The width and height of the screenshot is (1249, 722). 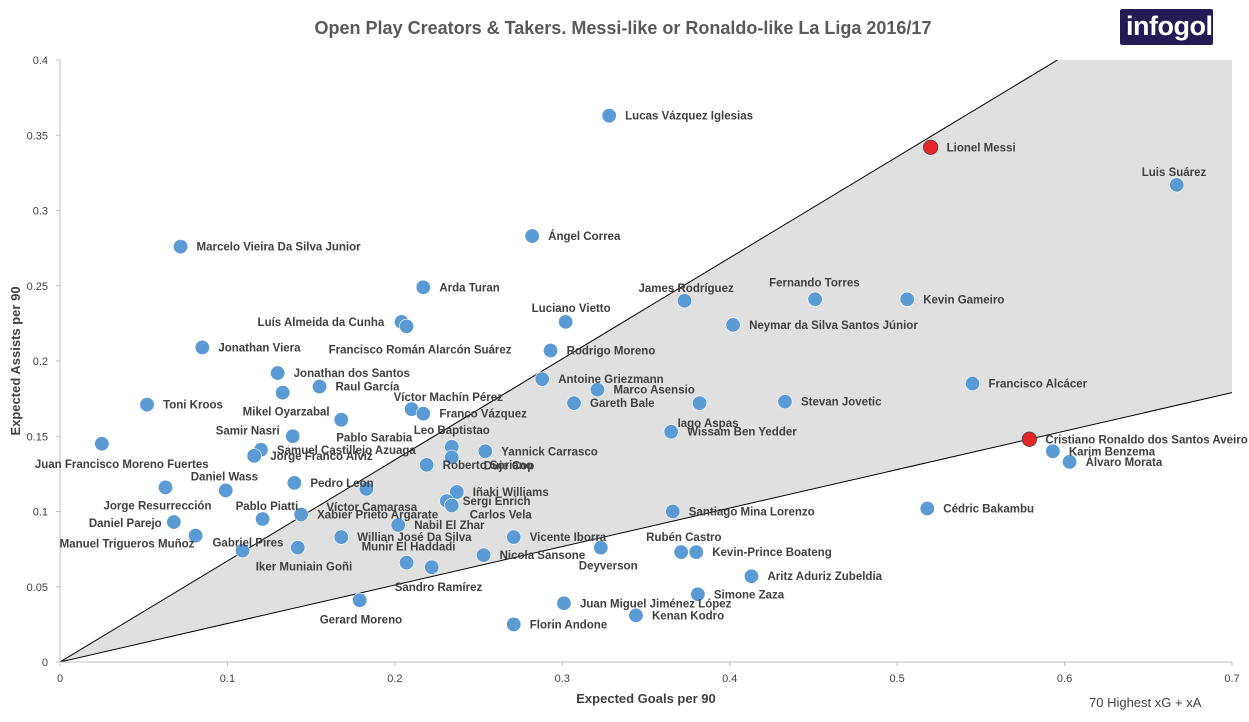 What do you see at coordinates (341, 484) in the screenshot?
I see `point-label: Pedro León` at bounding box center [341, 484].